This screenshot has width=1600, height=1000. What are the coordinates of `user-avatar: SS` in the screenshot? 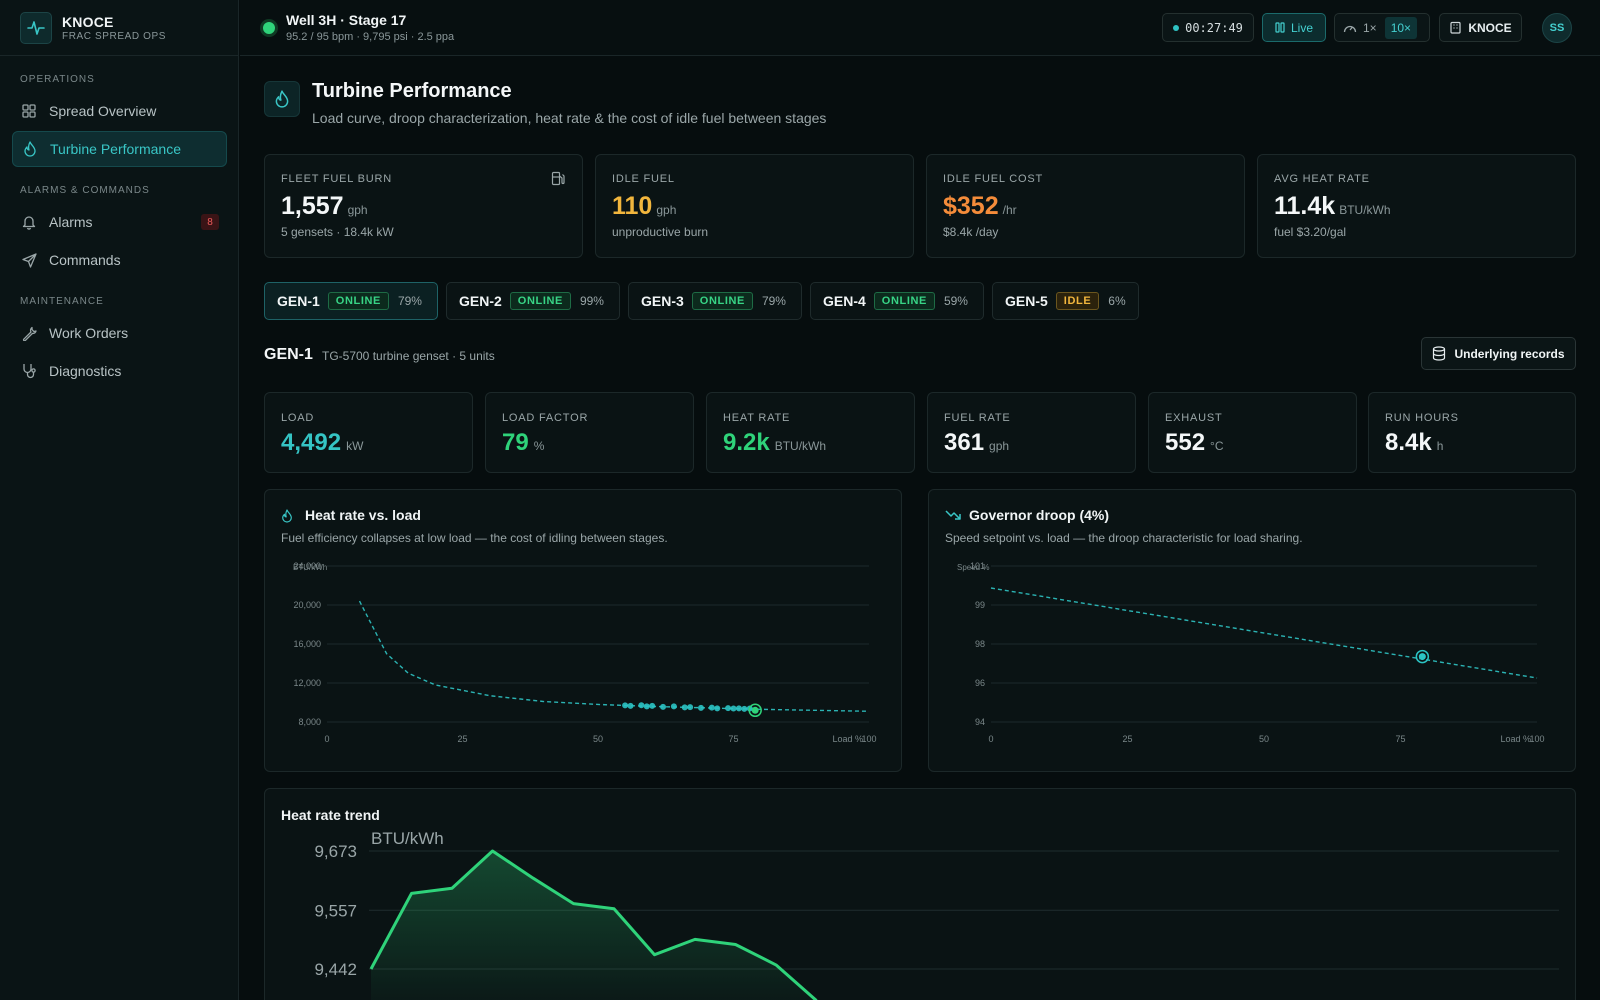 It's located at (1557, 28).